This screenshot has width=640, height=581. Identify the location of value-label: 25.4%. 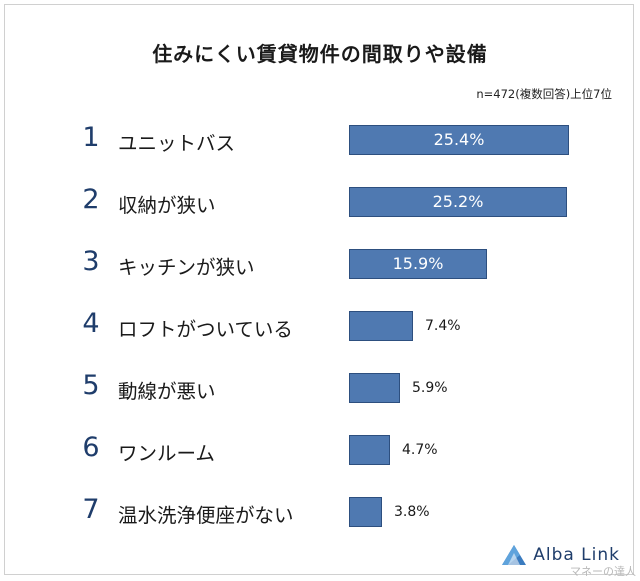
(459, 139).